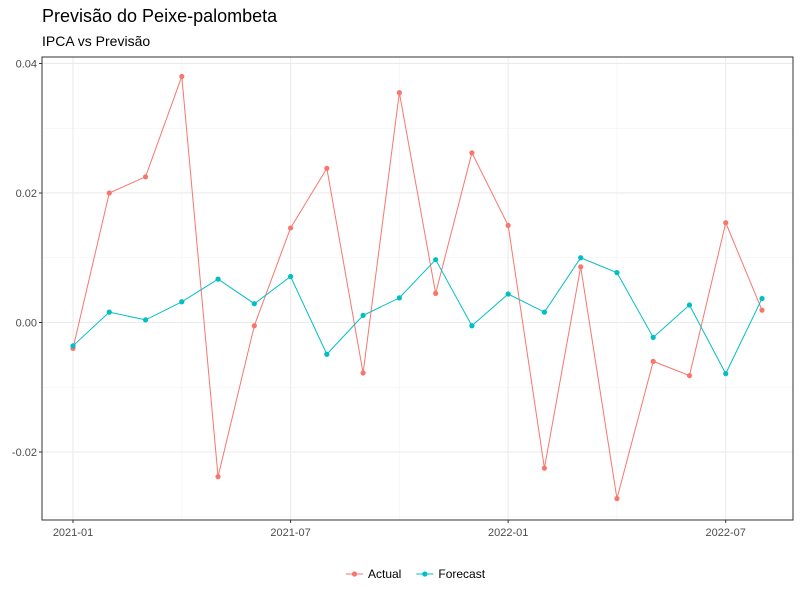  Describe the element at coordinates (96, 41) in the screenshot. I see `chart-subtitle: IPCA vs Previsão` at that location.